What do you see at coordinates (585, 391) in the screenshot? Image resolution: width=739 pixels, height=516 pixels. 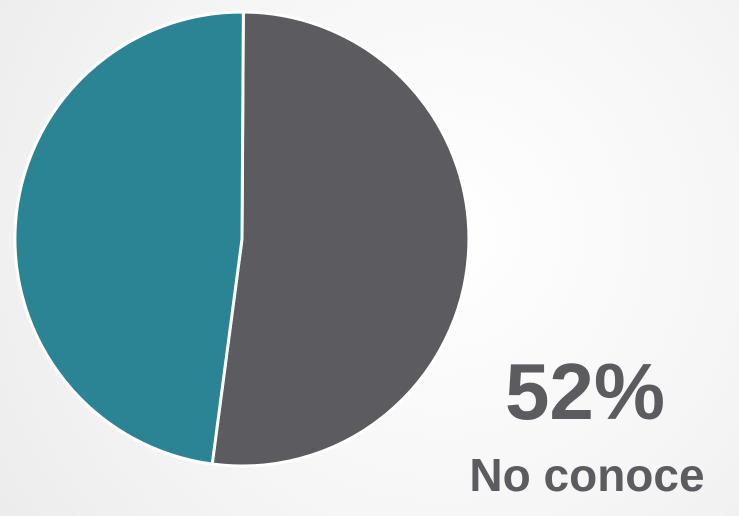 I see `highlight-percent-label: 52%` at bounding box center [585, 391].